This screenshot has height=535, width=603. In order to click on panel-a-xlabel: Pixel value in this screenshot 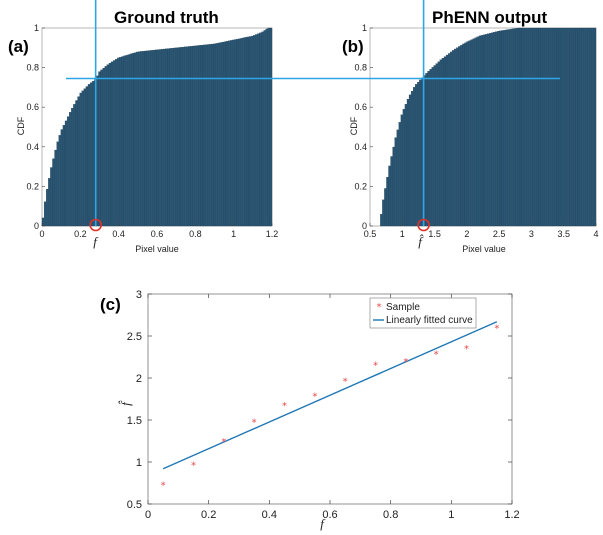, I will do `click(157, 249)`.